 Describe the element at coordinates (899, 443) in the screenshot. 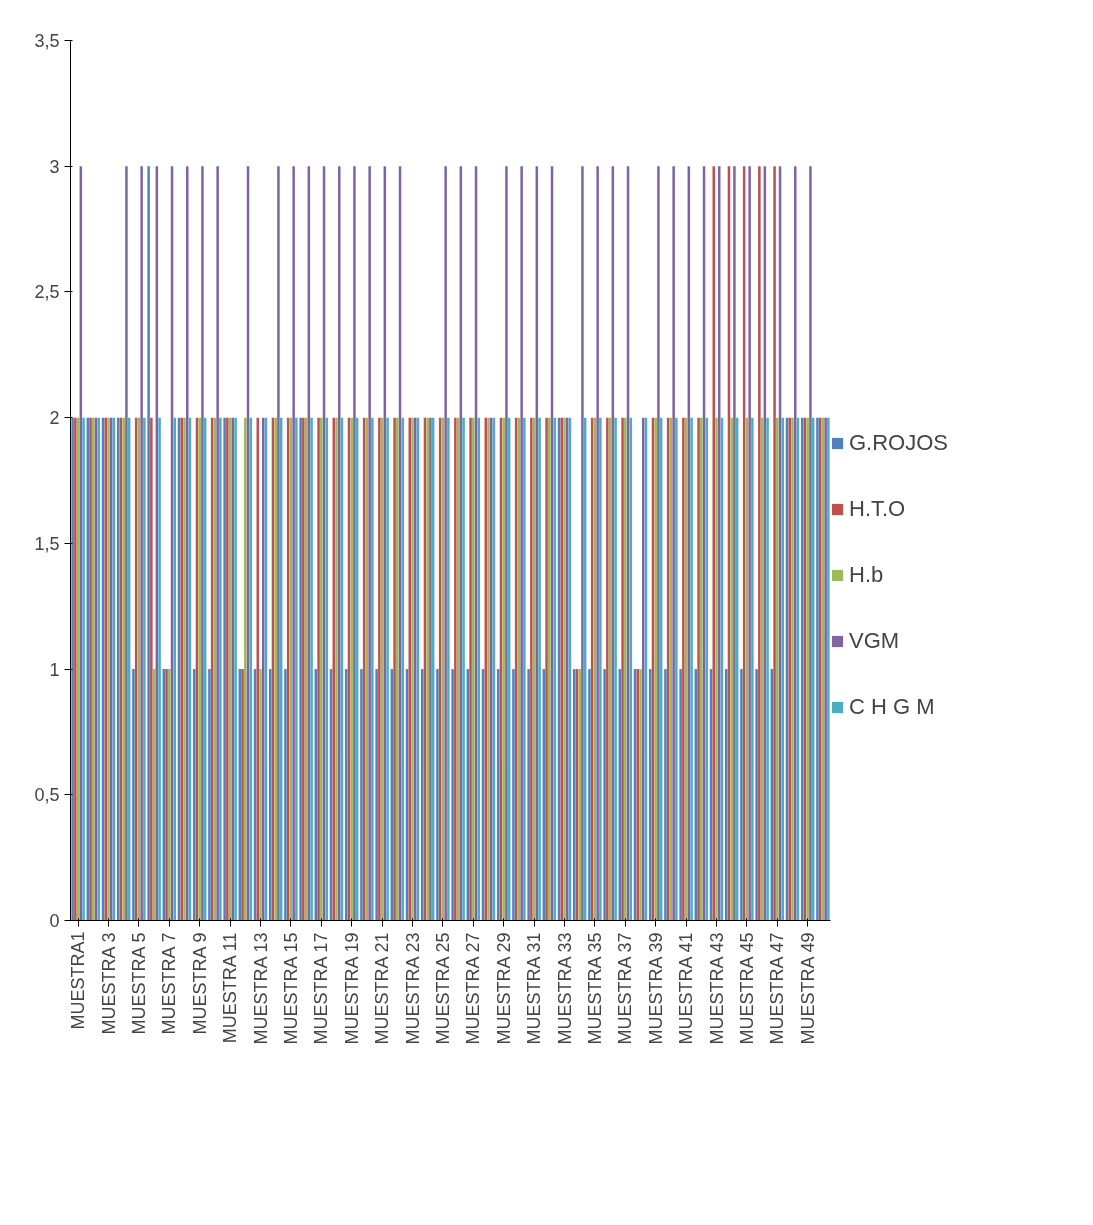

I see `legend-label: G.ROJOS` at that location.